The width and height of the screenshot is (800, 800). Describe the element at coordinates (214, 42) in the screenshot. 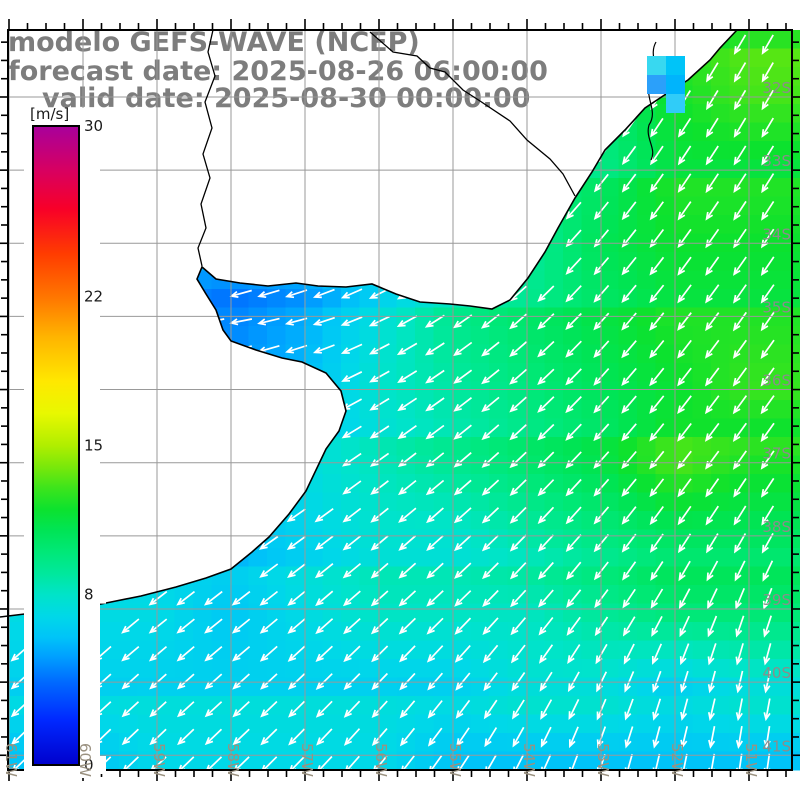

I see `model-title: modelo GEFS-WAVE (NCEP)` at that location.